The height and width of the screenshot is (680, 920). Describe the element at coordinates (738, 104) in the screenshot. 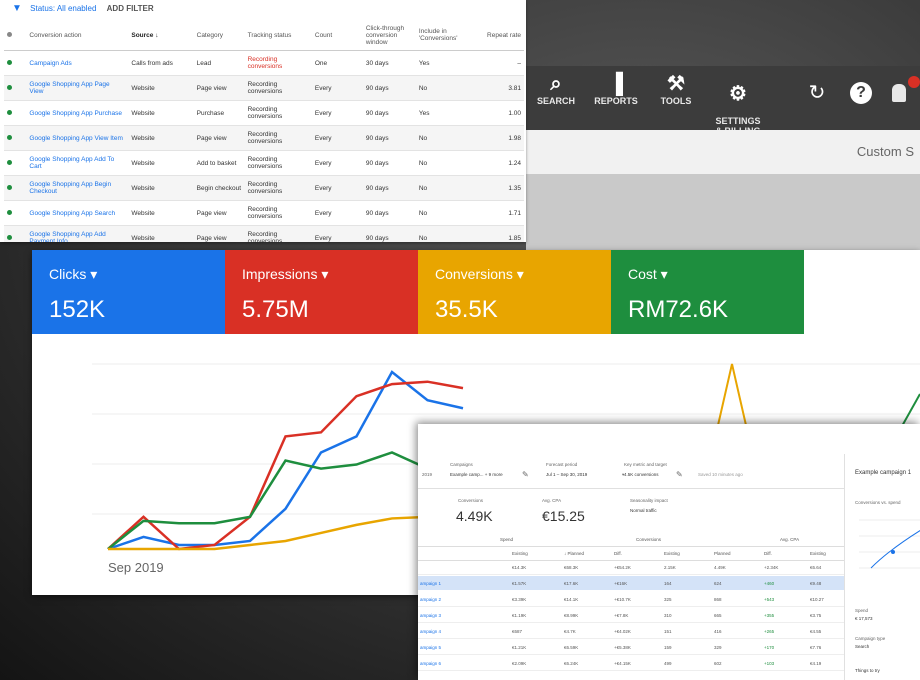

I see `nav-settings-billing: ⚙ SETTINGS & BILLING` at that location.